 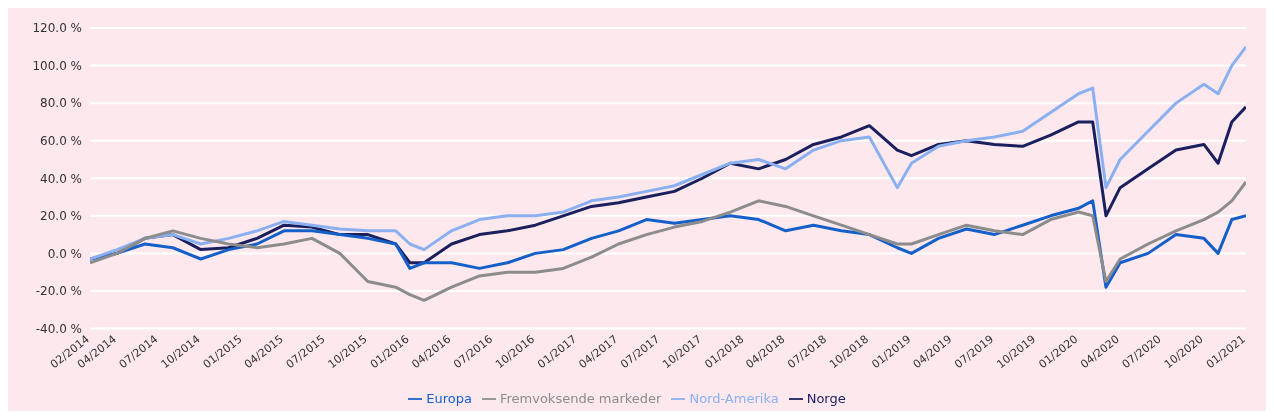 What do you see at coordinates (826, 398) in the screenshot?
I see `legend-label: Norge` at bounding box center [826, 398].